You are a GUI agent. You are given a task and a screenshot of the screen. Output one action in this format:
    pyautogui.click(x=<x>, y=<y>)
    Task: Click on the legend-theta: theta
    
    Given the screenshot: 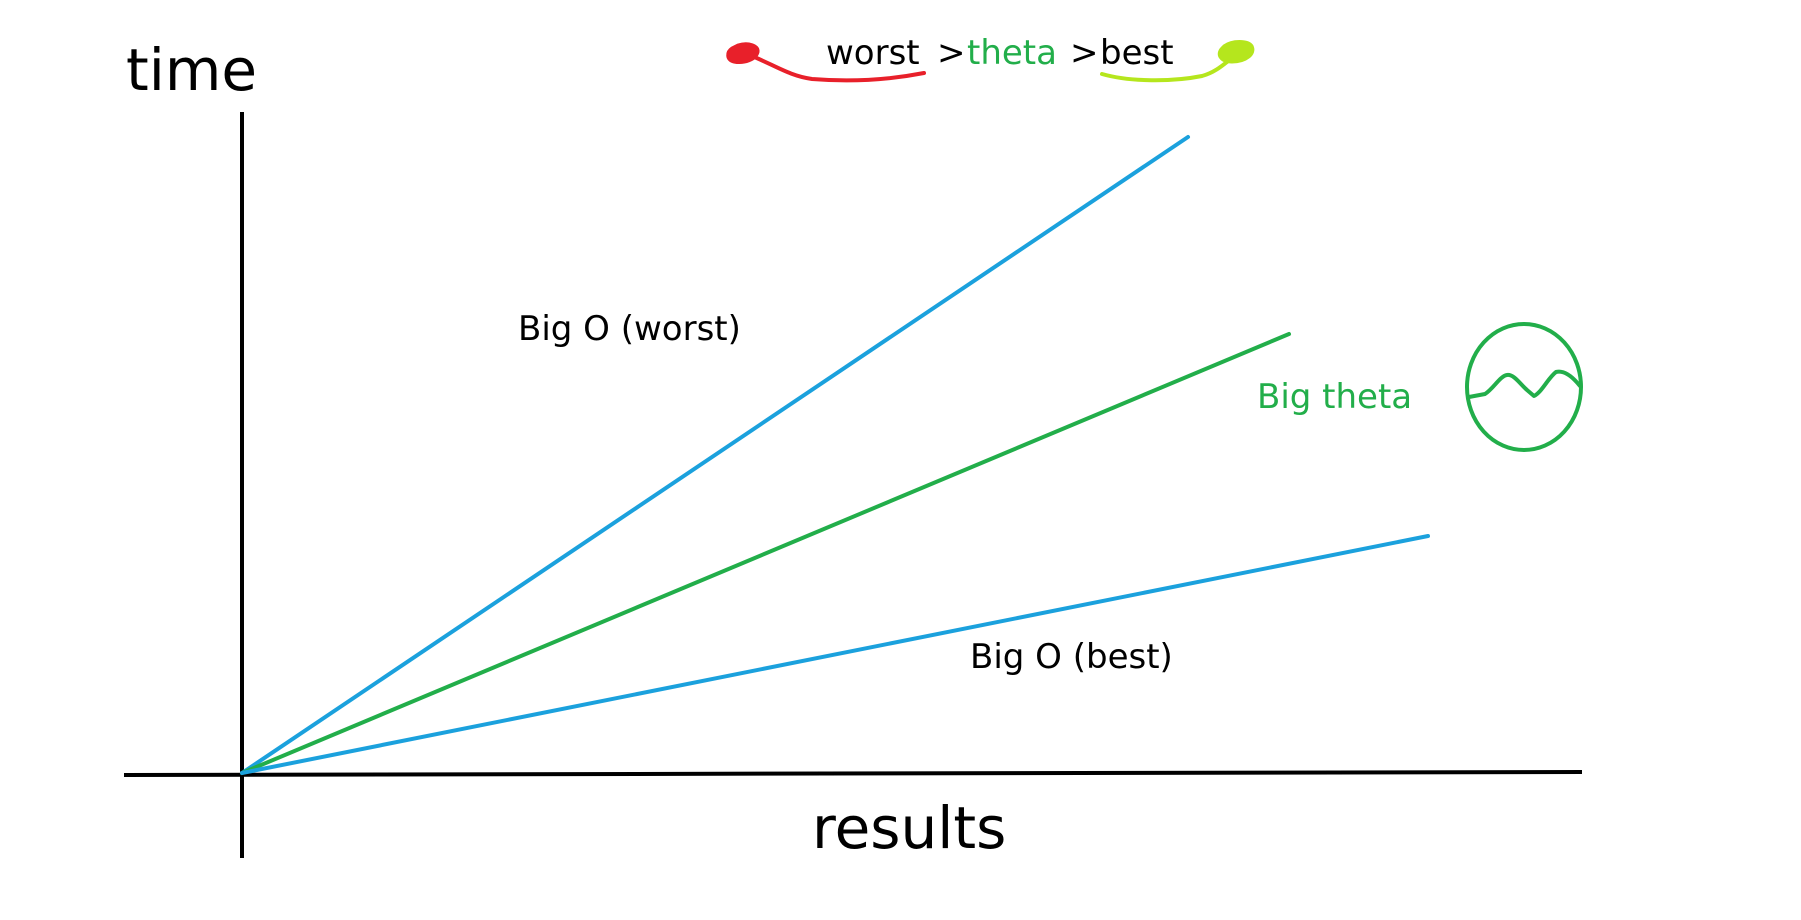 What is the action you would take?
    pyautogui.click(x=1012, y=53)
    